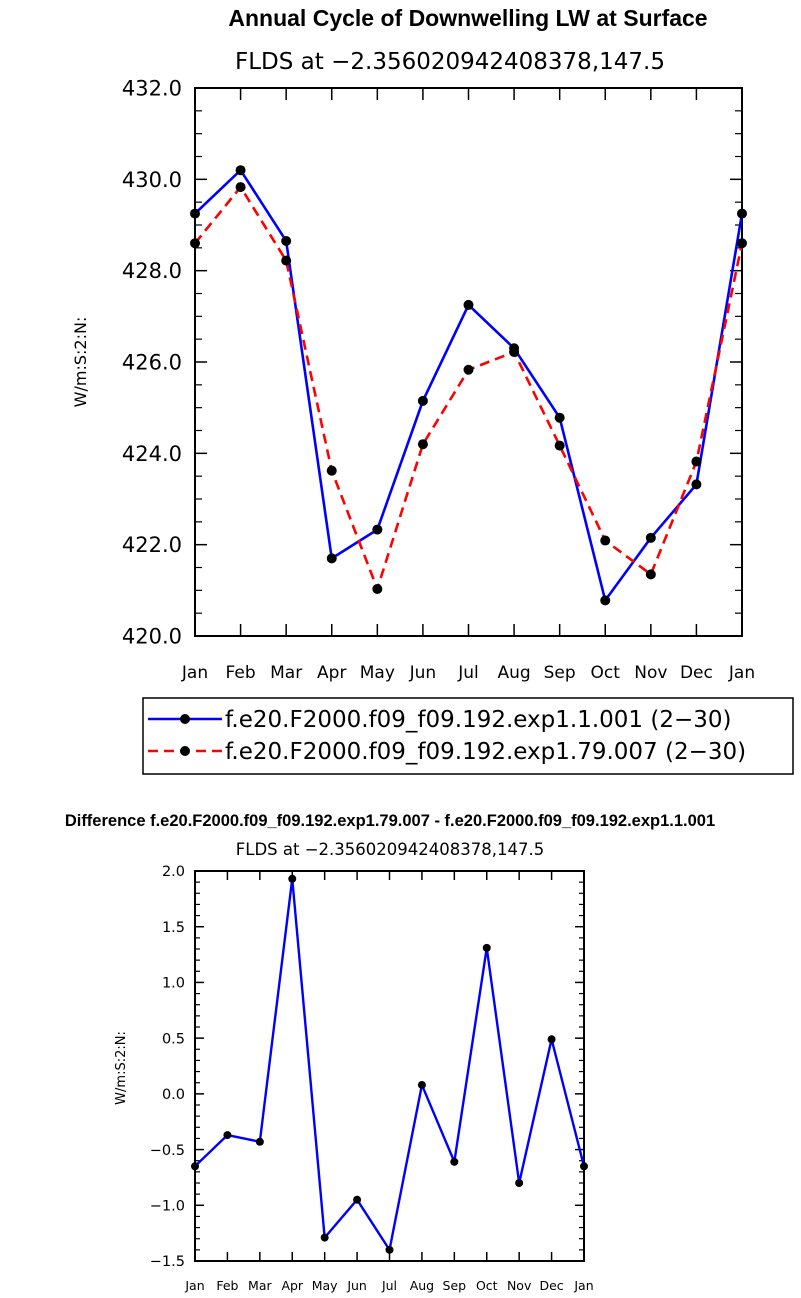 The image size is (801, 1298). What do you see at coordinates (152, 271) in the screenshot?
I see `y-tick-label: 428.0` at bounding box center [152, 271].